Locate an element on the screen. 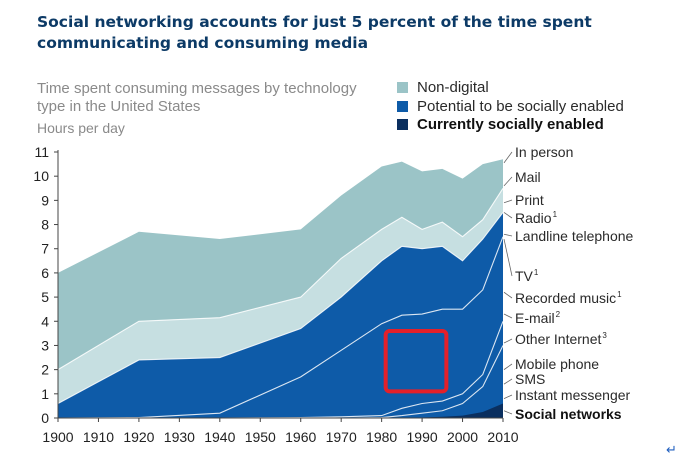 The height and width of the screenshot is (472, 692). legend-item-2: Currently socially enabled is located at coordinates (510, 124).